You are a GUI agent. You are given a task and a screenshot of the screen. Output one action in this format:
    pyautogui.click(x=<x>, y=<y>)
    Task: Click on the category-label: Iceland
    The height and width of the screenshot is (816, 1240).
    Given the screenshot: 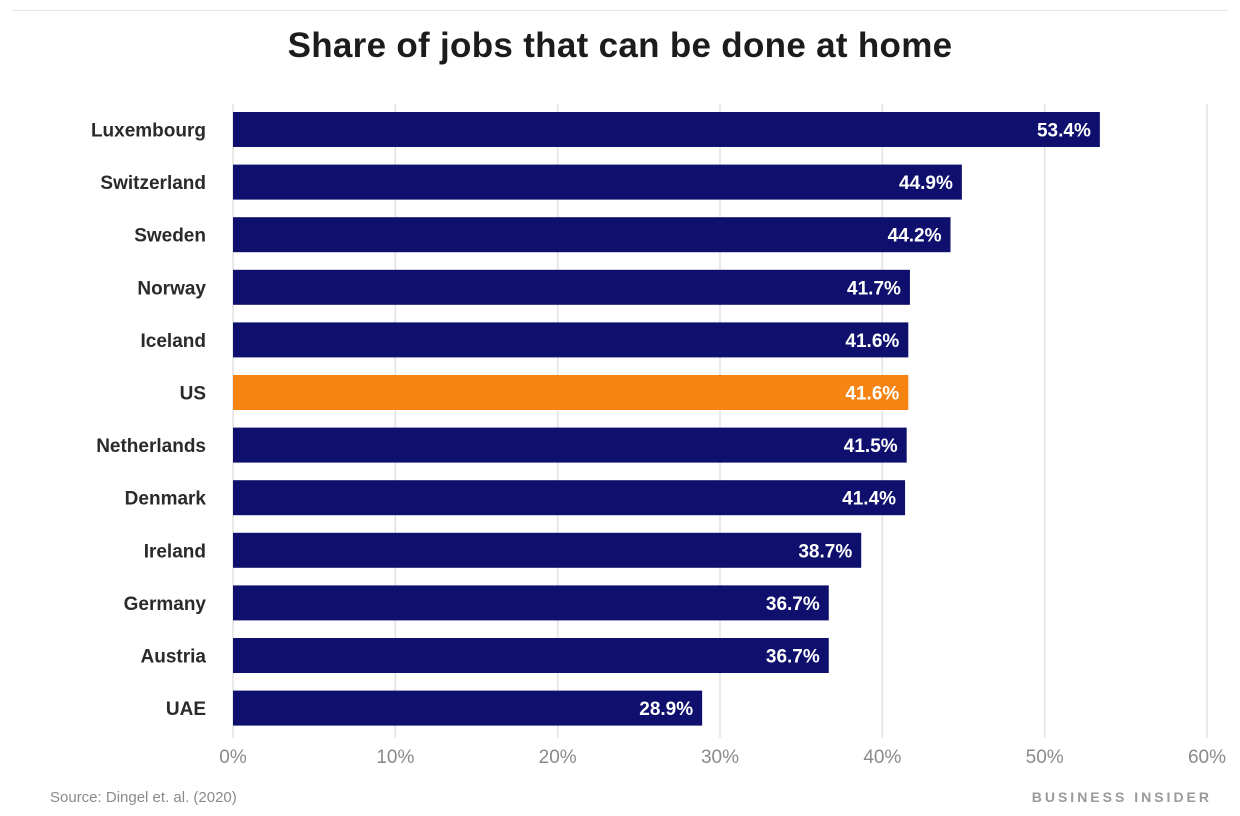 What is the action you would take?
    pyautogui.click(x=173, y=341)
    